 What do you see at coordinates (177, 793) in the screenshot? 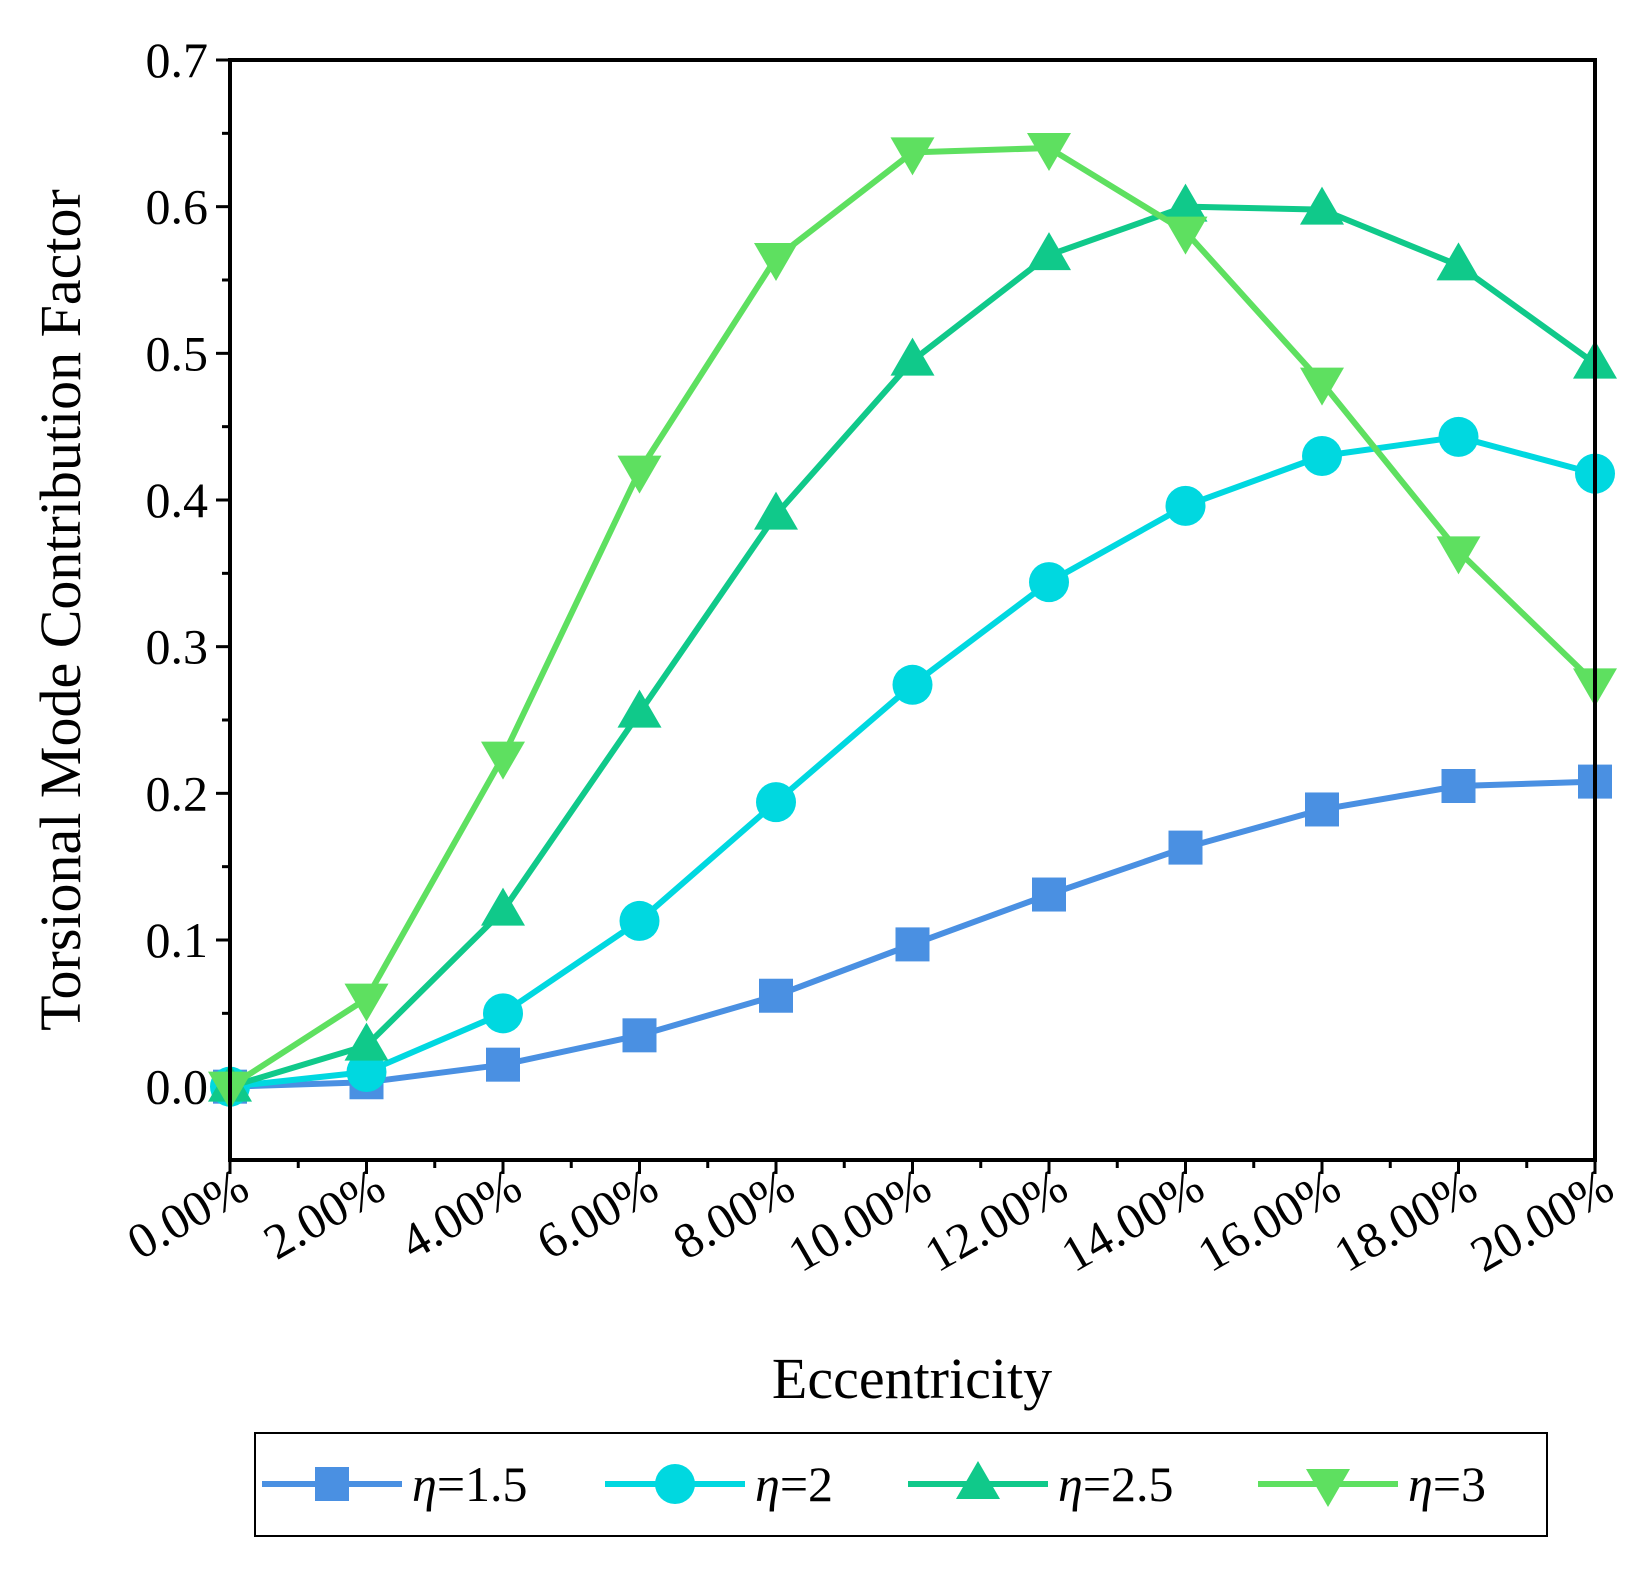
I see `y-tick-label: 0.2` at bounding box center [177, 793].